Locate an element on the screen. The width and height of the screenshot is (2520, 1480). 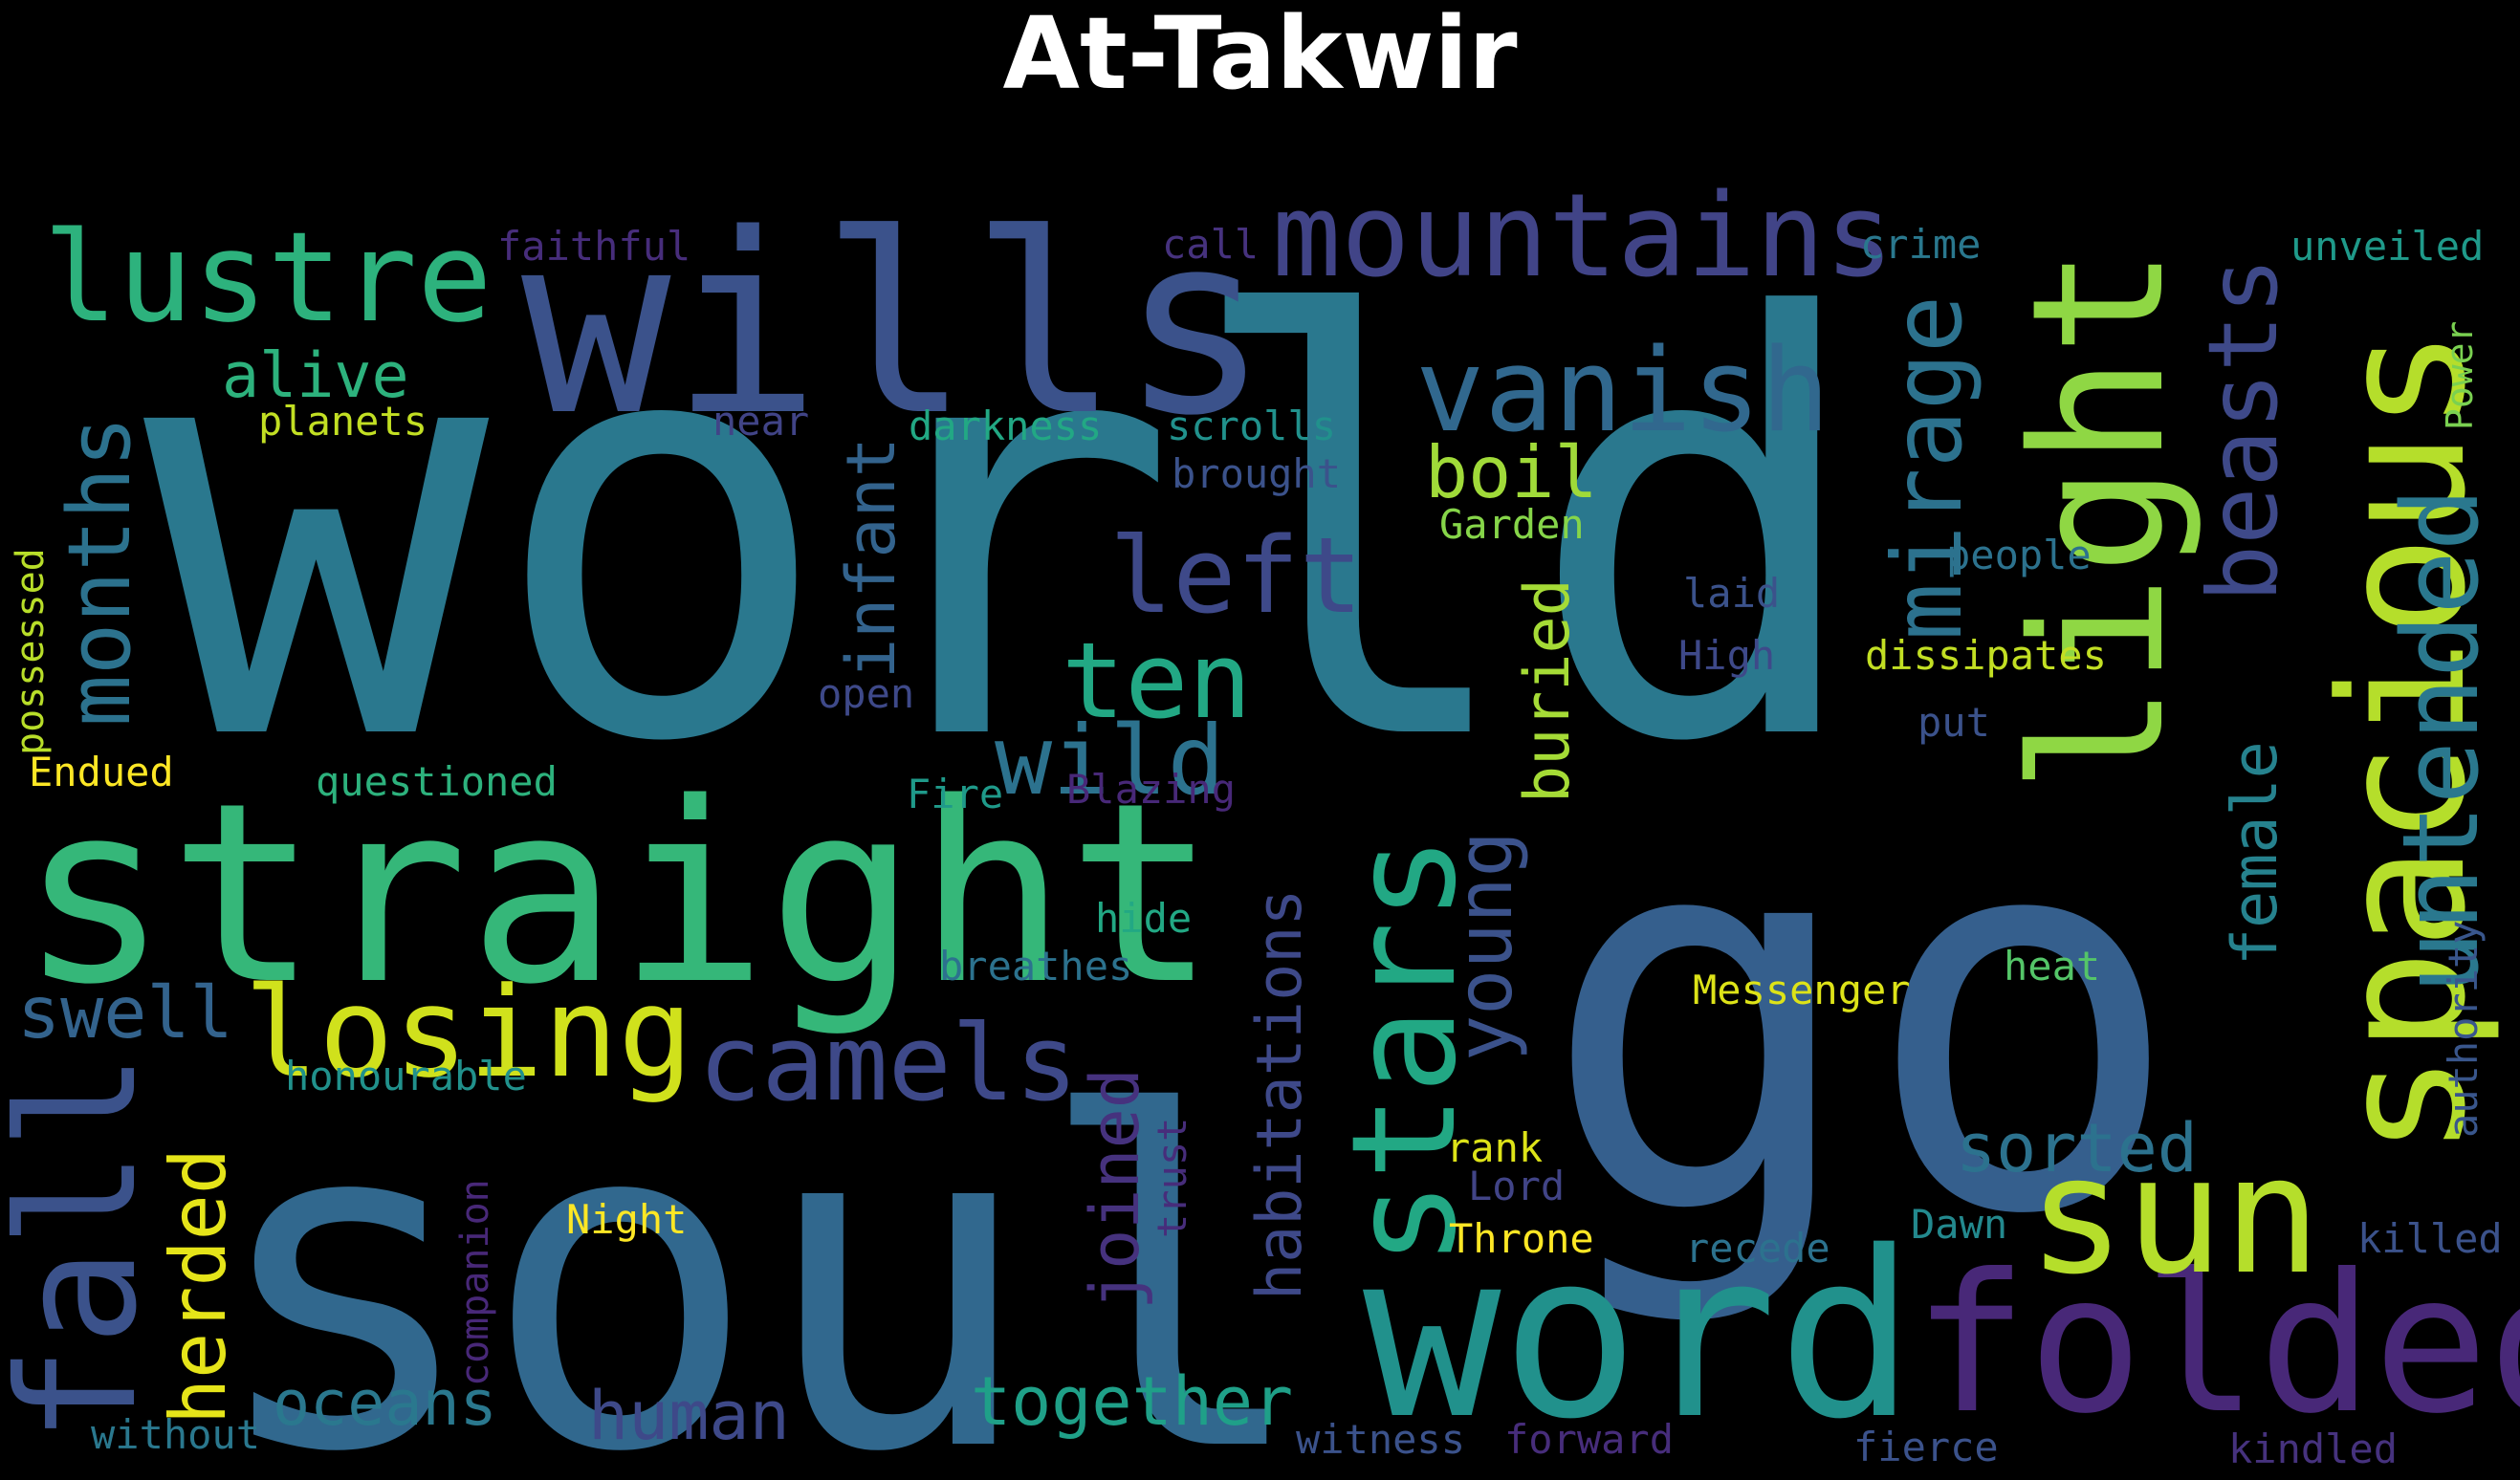
word-companion: companion is located at coordinates (475, 1282).